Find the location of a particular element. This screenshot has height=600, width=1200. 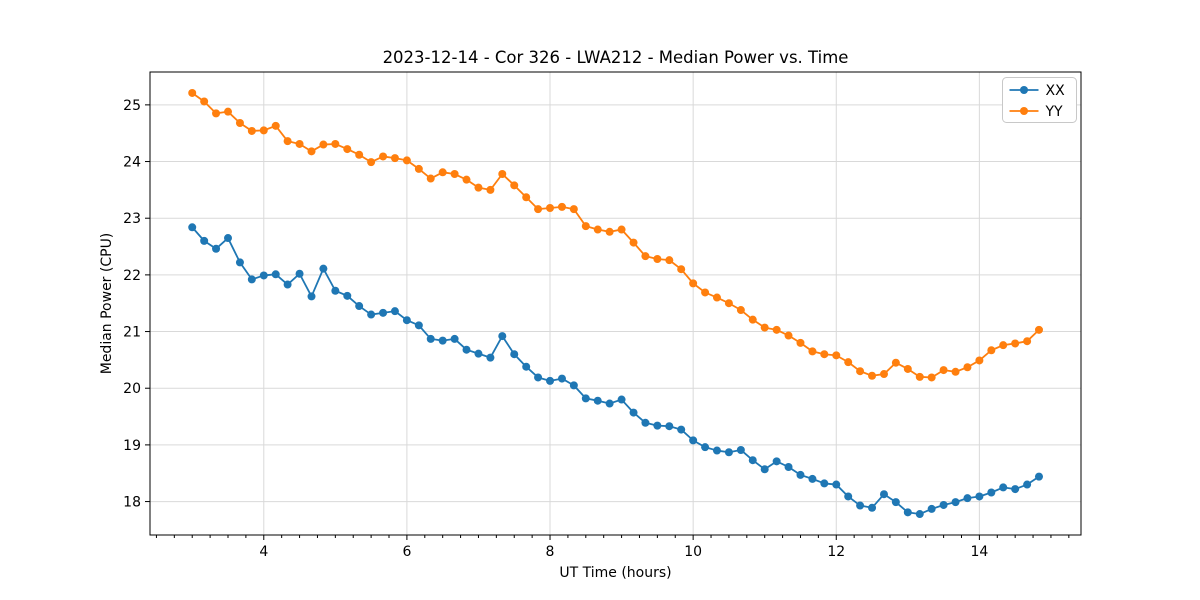

y-tick-label: 25 is located at coordinates (132, 106).